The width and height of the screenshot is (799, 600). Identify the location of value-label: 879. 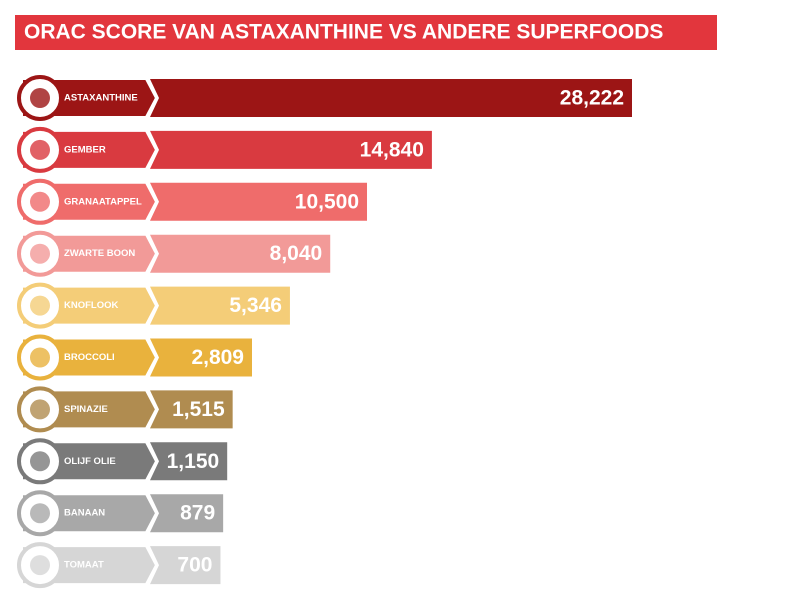
(197, 513).